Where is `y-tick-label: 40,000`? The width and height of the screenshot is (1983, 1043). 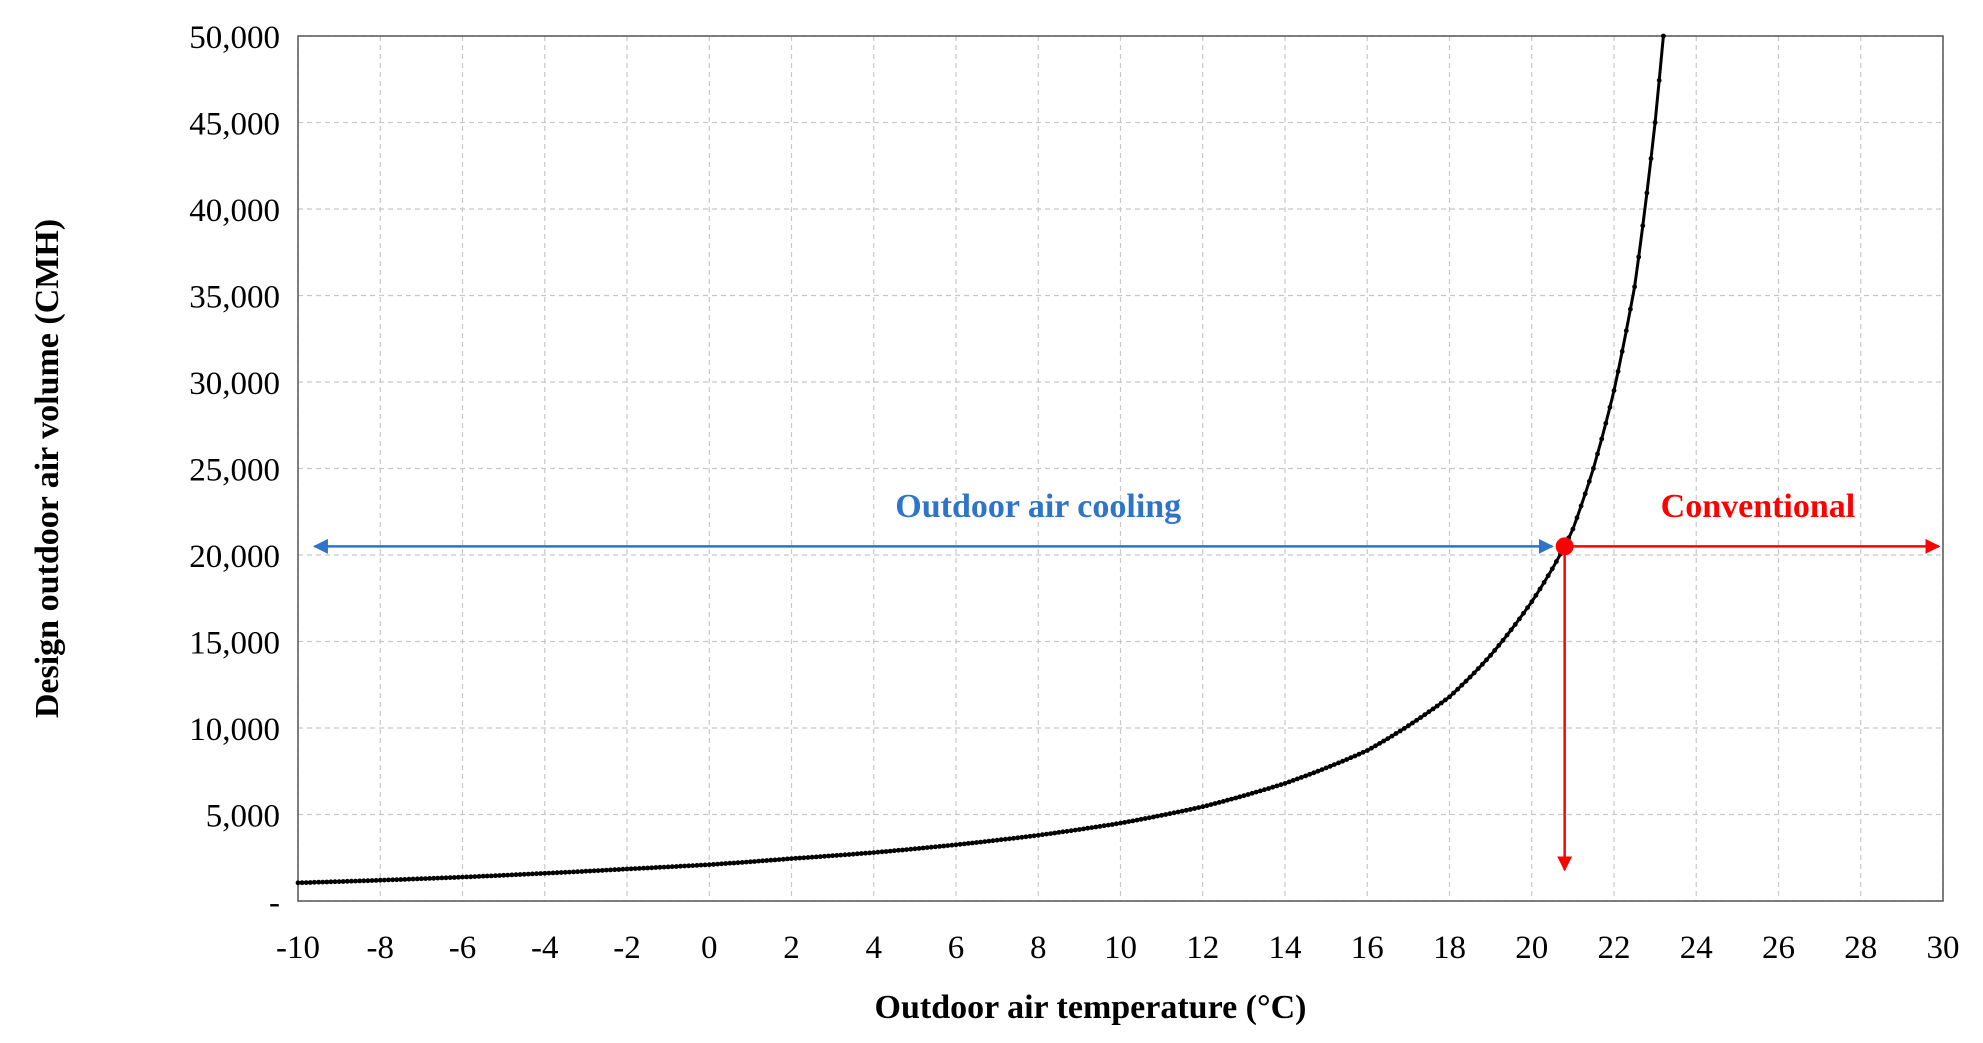 y-tick-label: 40,000 is located at coordinates (234, 211).